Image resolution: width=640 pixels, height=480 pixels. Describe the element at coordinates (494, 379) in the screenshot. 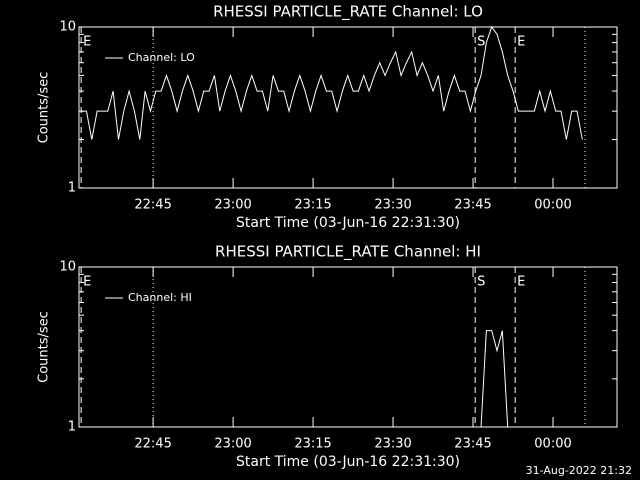

I see `data-line` at that location.